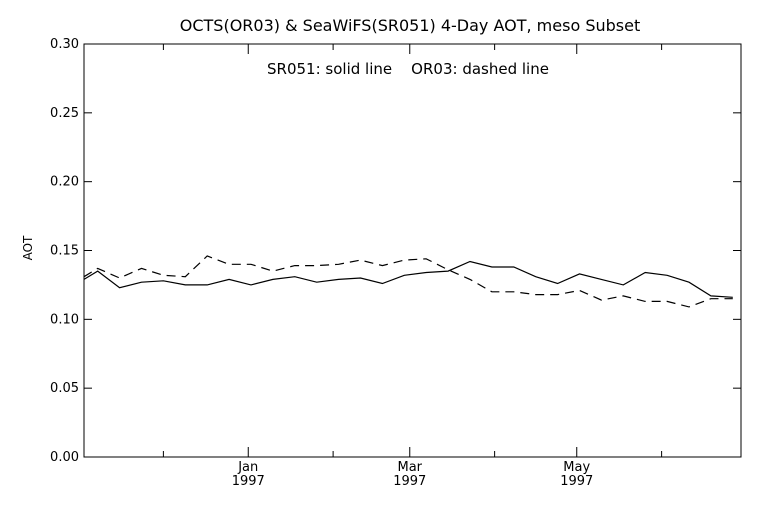  What do you see at coordinates (576, 467) in the screenshot?
I see `x-tick-label: May` at bounding box center [576, 467].